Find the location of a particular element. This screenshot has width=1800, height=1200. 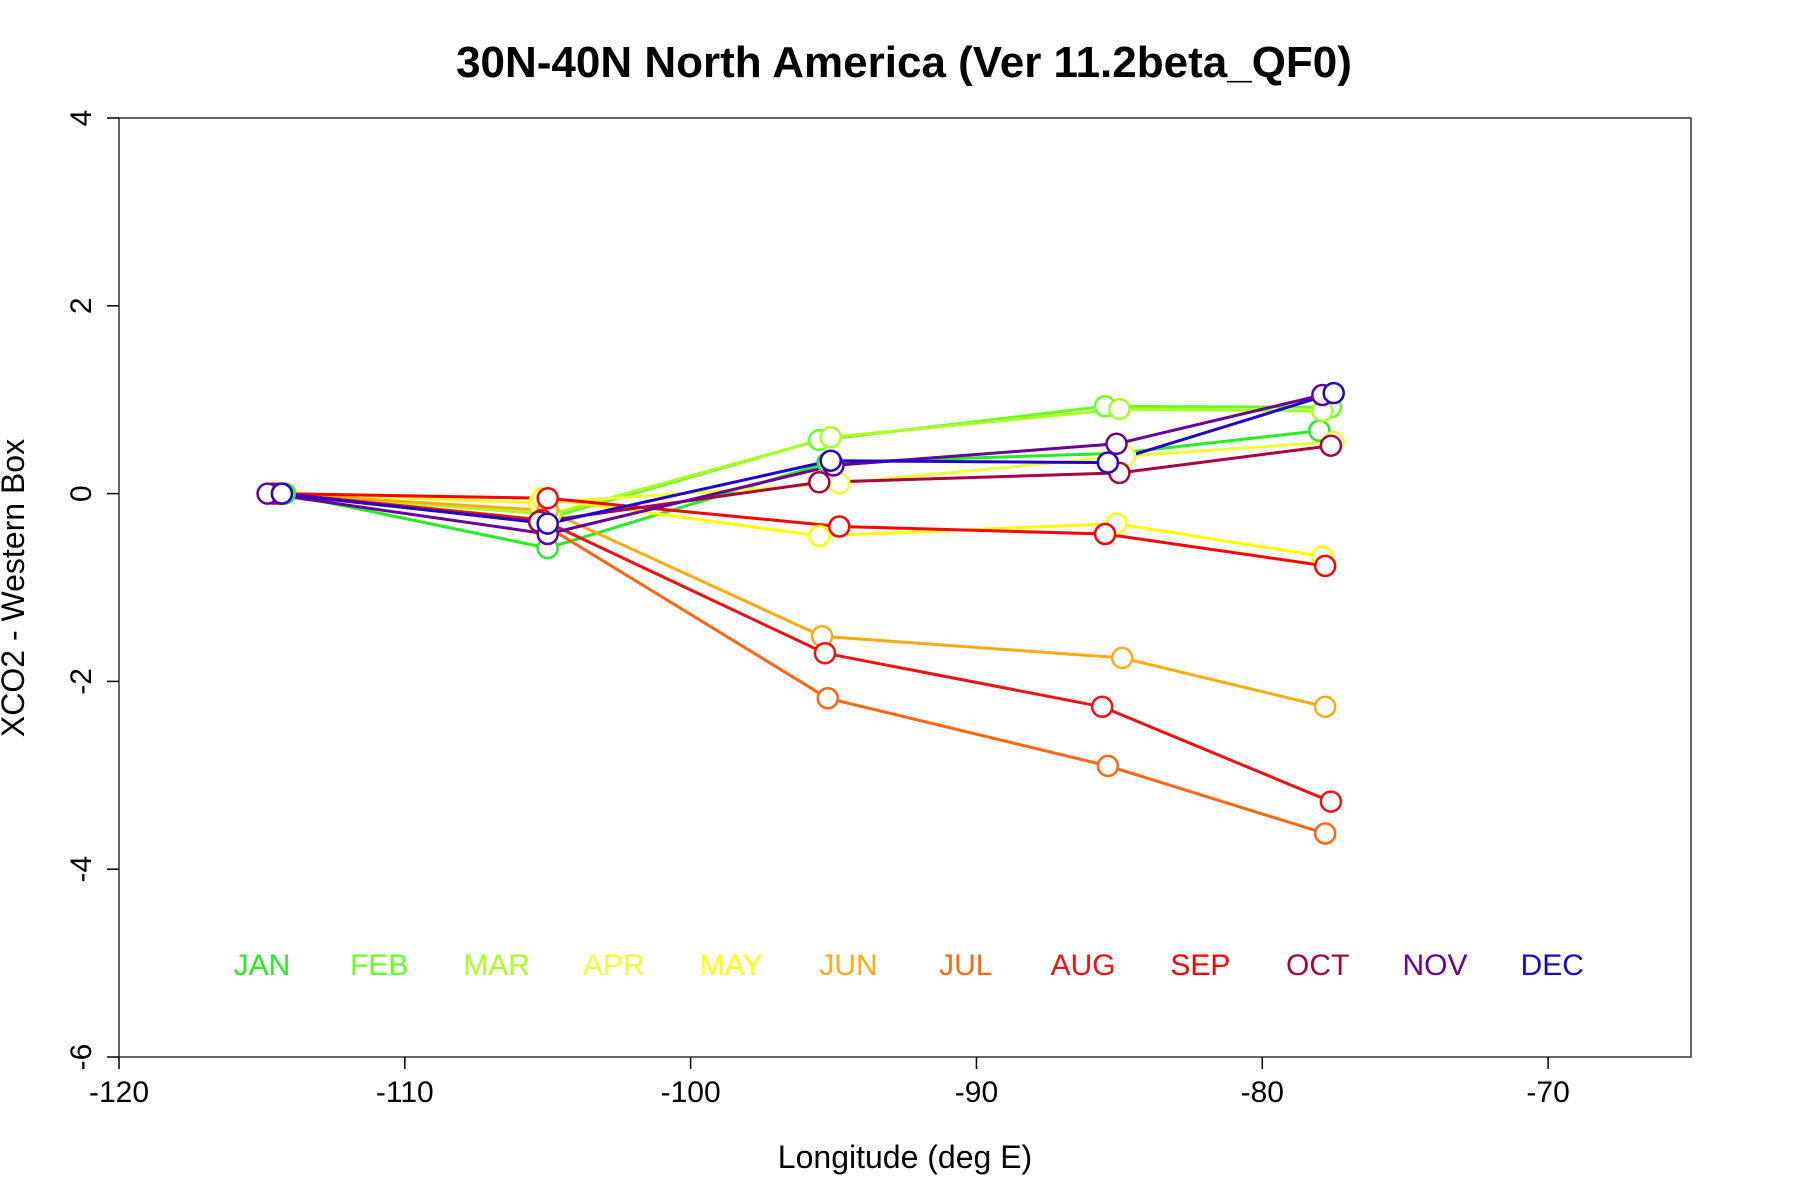

legend-label-may: MAY is located at coordinates (731, 965).